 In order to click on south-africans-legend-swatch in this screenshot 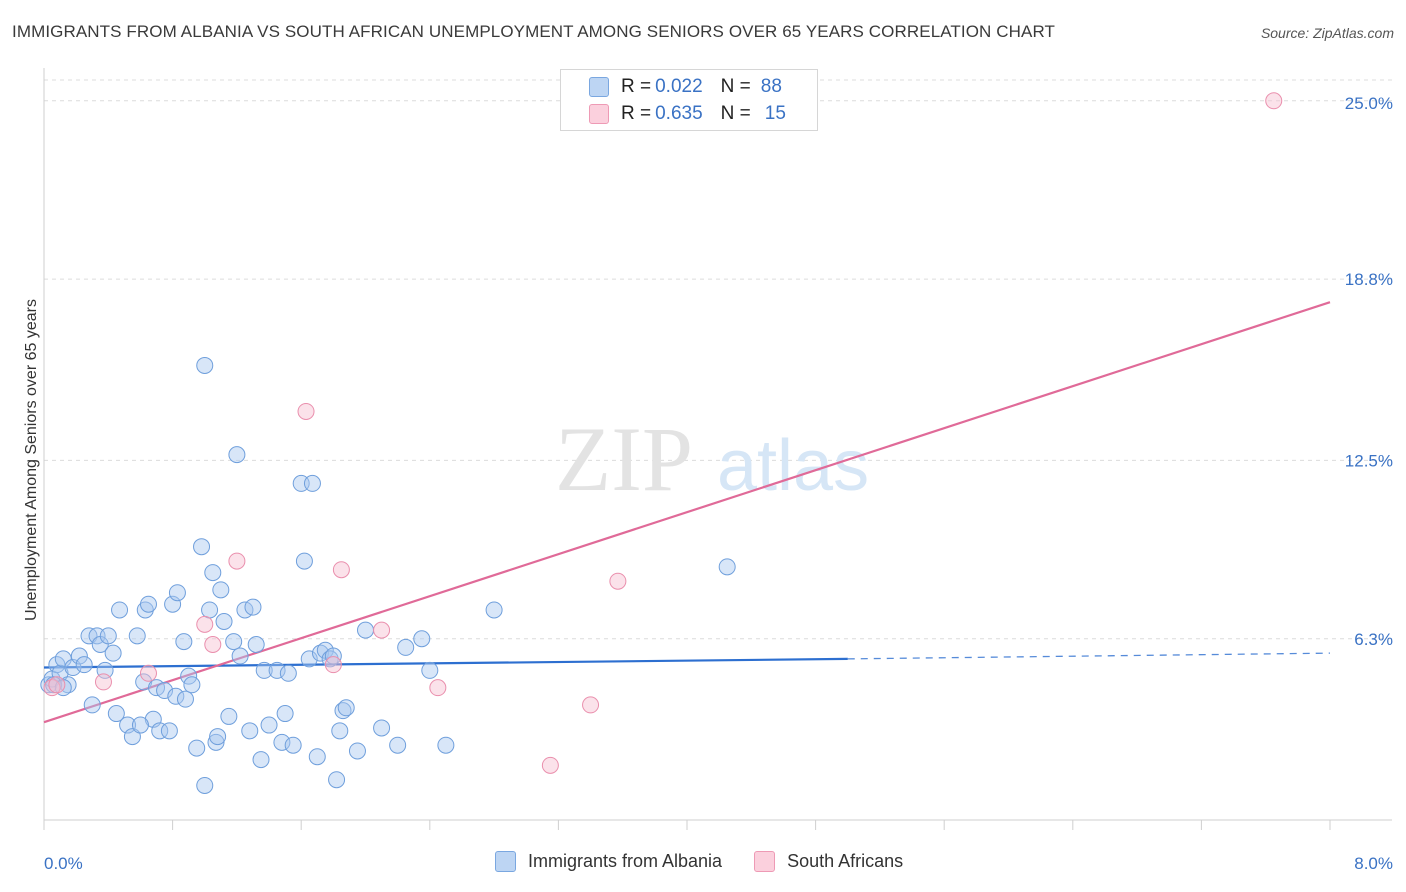, I will do `click(765, 861)`.